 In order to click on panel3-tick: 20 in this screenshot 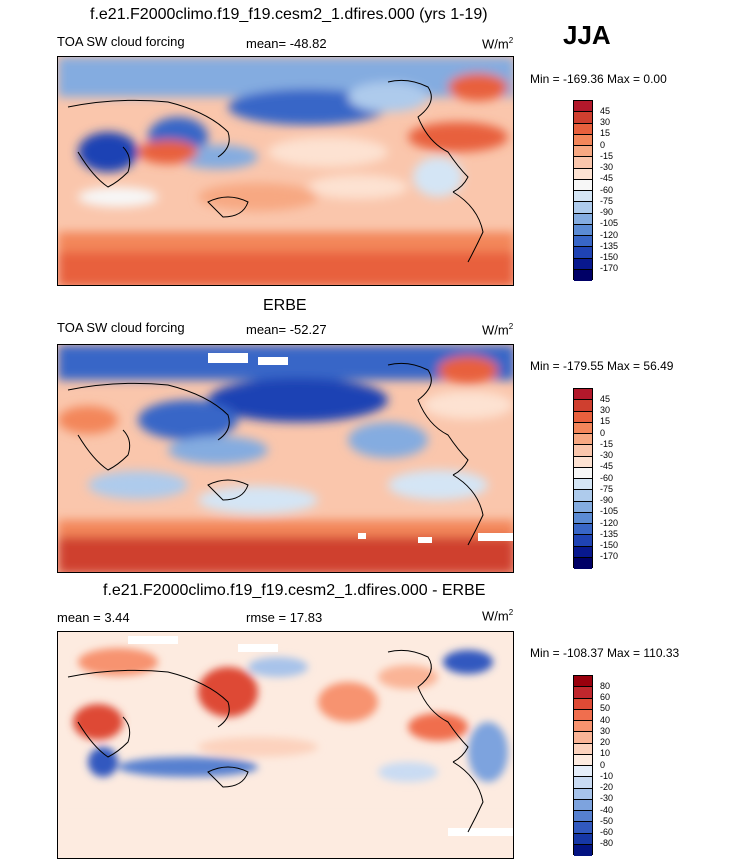, I will do `click(605, 742)`.